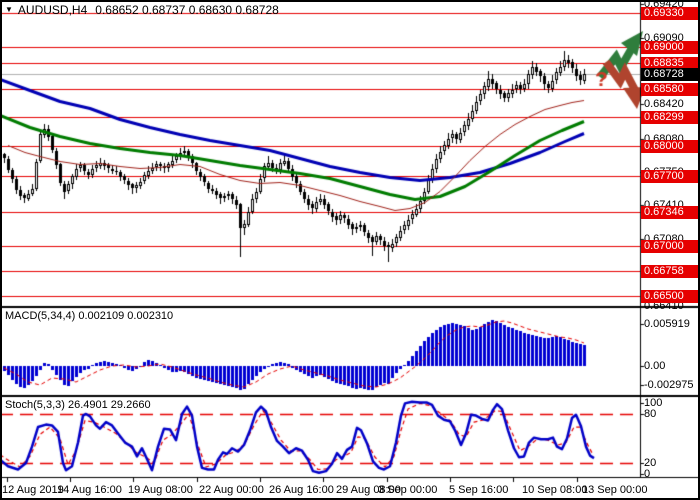  Describe the element at coordinates (669, 117) in the screenshot. I see `price-level-flag: 0.68299` at that location.